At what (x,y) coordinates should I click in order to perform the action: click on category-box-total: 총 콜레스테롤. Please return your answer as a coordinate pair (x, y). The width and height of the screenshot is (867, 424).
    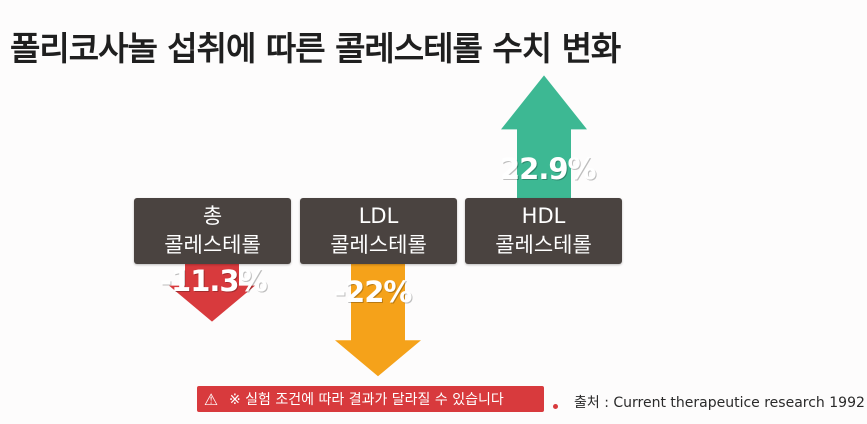
    Looking at the image, I should click on (212, 231).